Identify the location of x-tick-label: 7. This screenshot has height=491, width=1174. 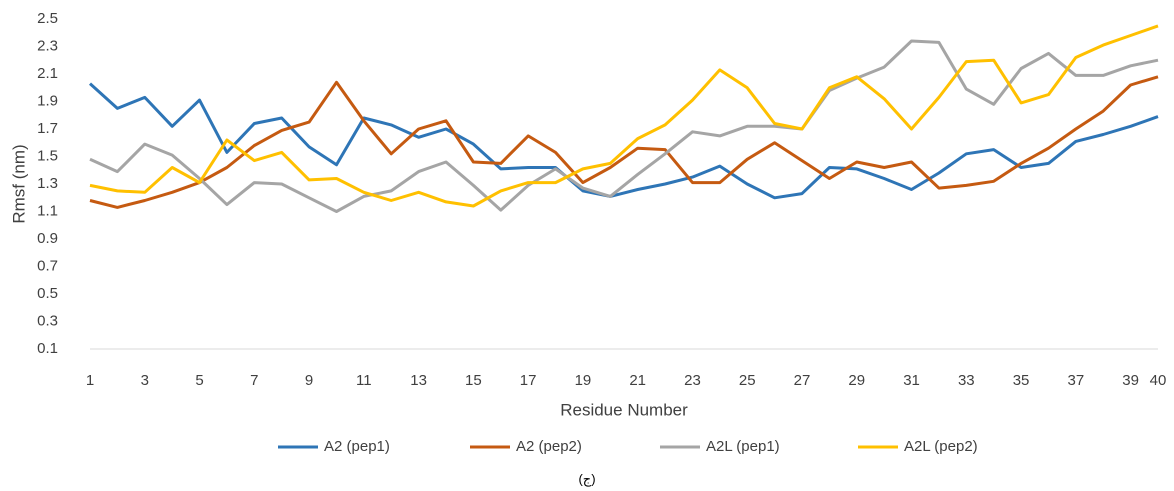
(254, 380).